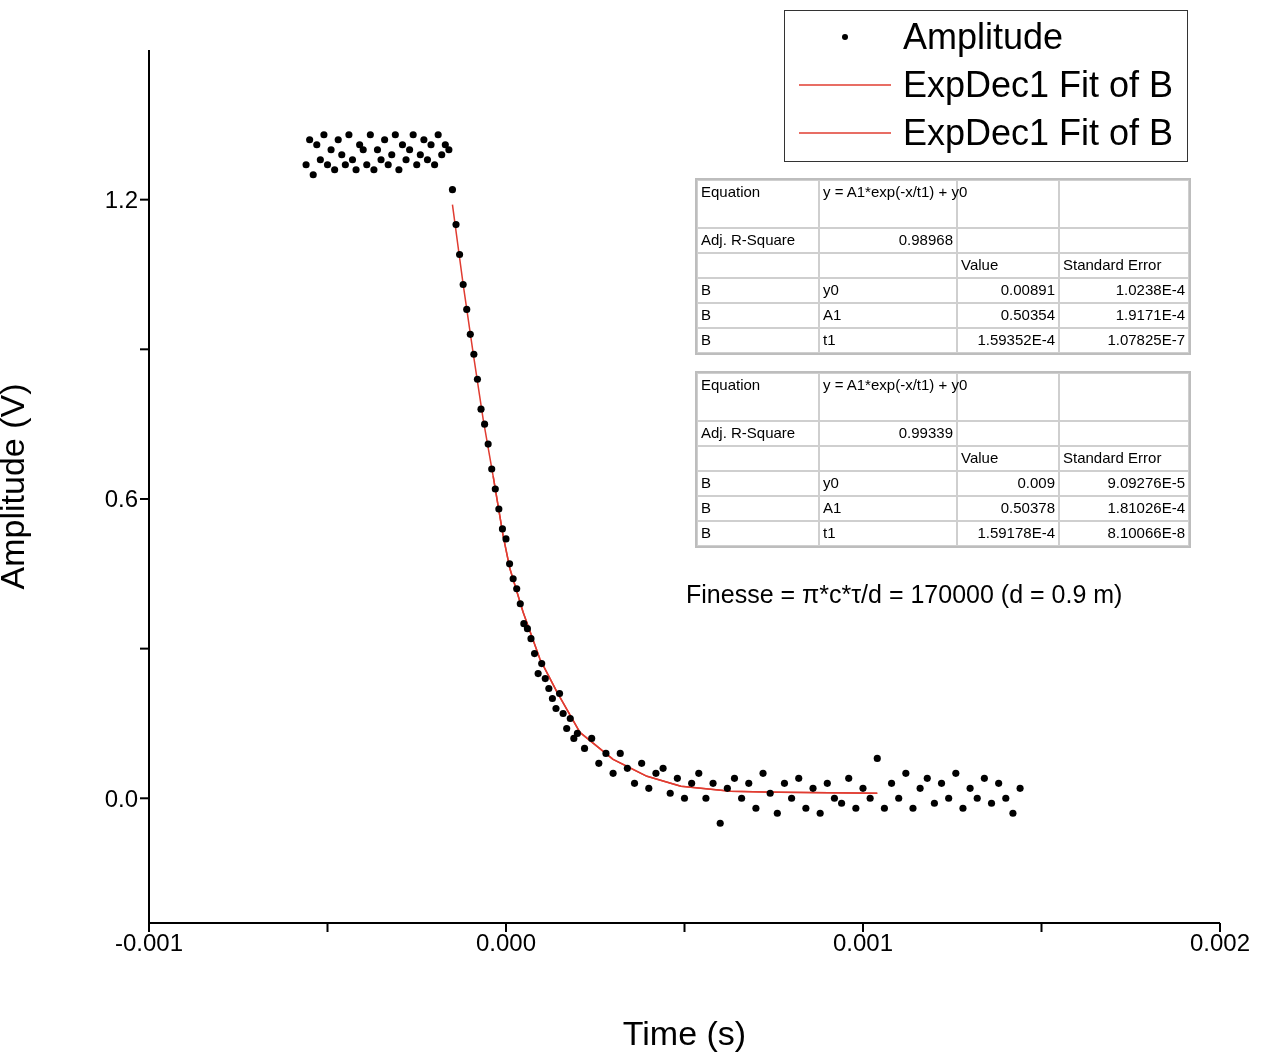 The image size is (1266, 1053). What do you see at coordinates (1015, 340) in the screenshot?
I see `annotation: 1.59352E-4` at bounding box center [1015, 340].